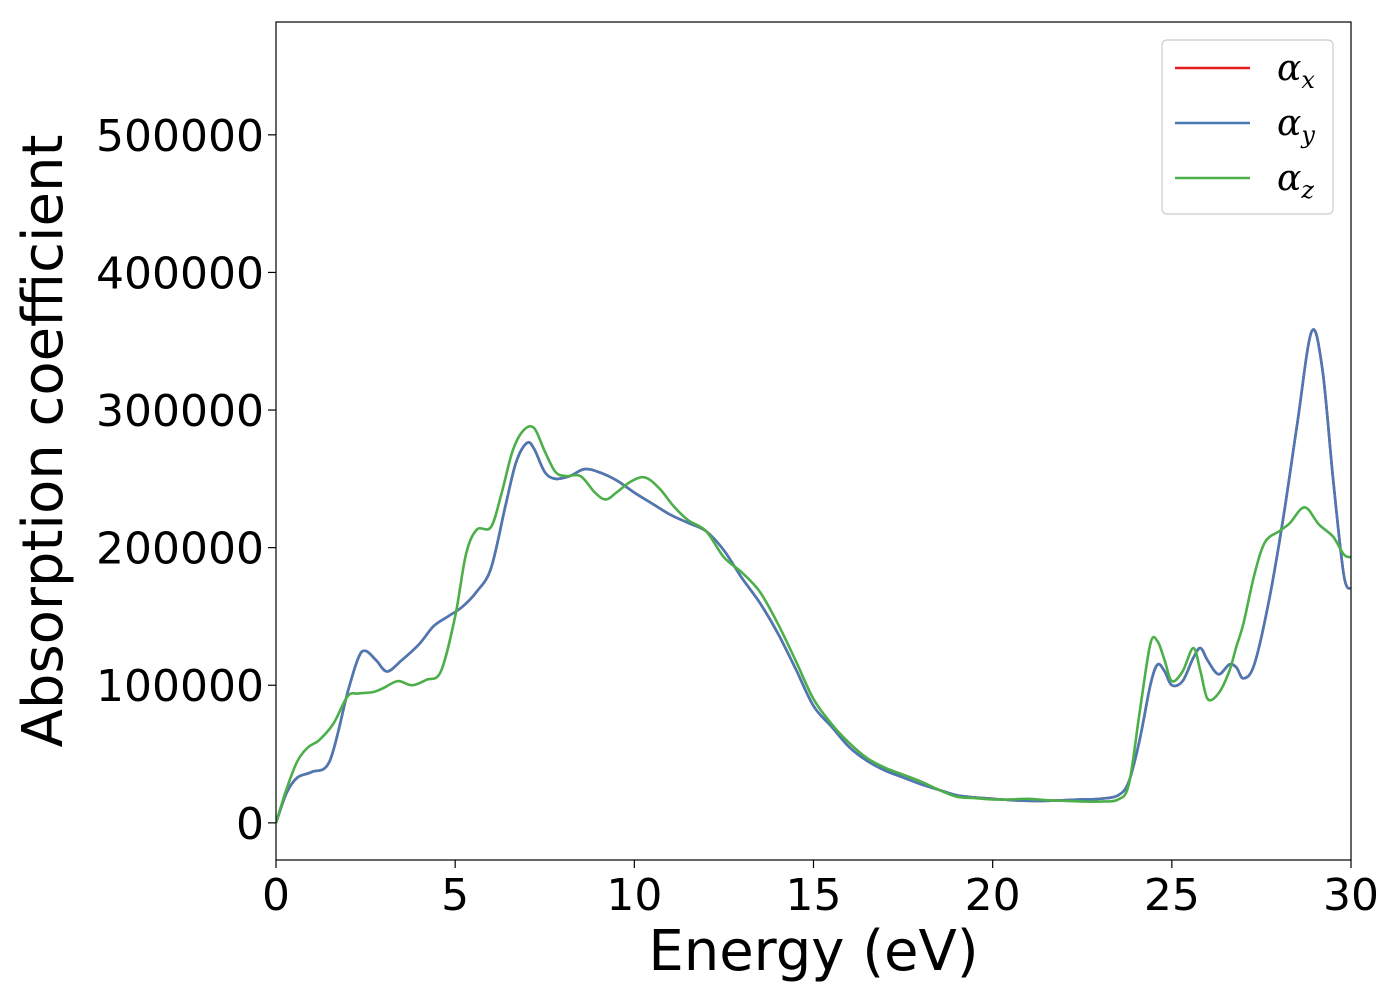 The height and width of the screenshot is (1000, 1400). Describe the element at coordinates (43, 441) in the screenshot. I see `y-axis-label: Absorption coefficient` at that location.